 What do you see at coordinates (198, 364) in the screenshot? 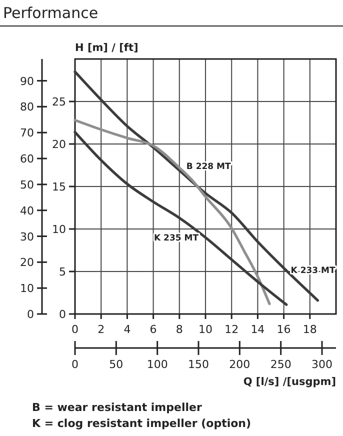
I see `x2-tick-label: 150` at bounding box center [198, 364].